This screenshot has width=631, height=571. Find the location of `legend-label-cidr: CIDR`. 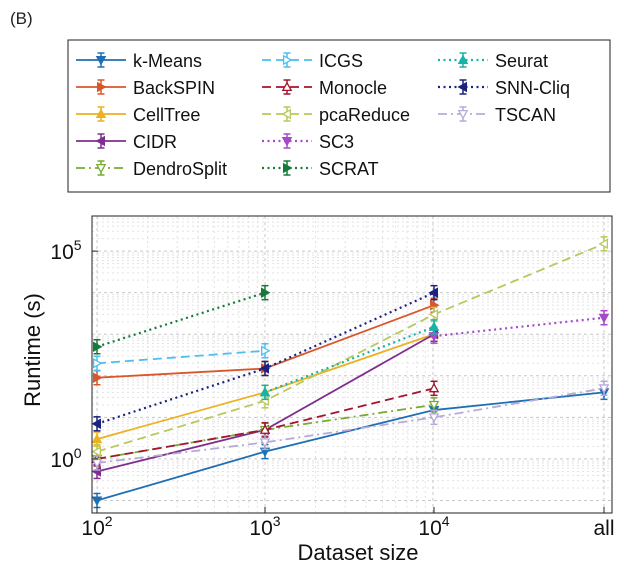

legend-label-cidr: CIDR is located at coordinates (155, 142).